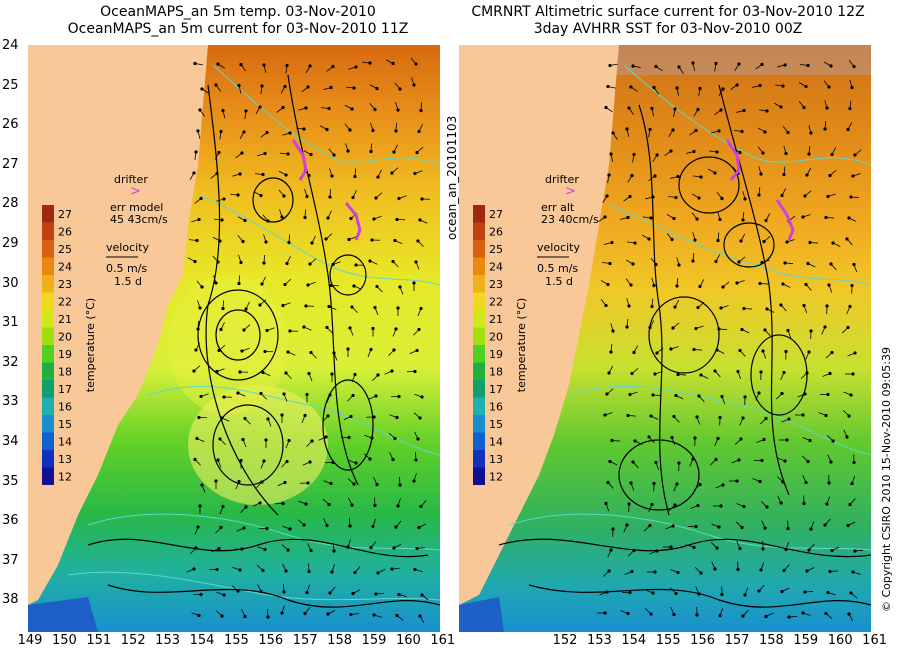 The width and height of the screenshot is (900, 650). Describe the element at coordinates (65, 442) in the screenshot. I see `colorbar-tick: 14` at that location.